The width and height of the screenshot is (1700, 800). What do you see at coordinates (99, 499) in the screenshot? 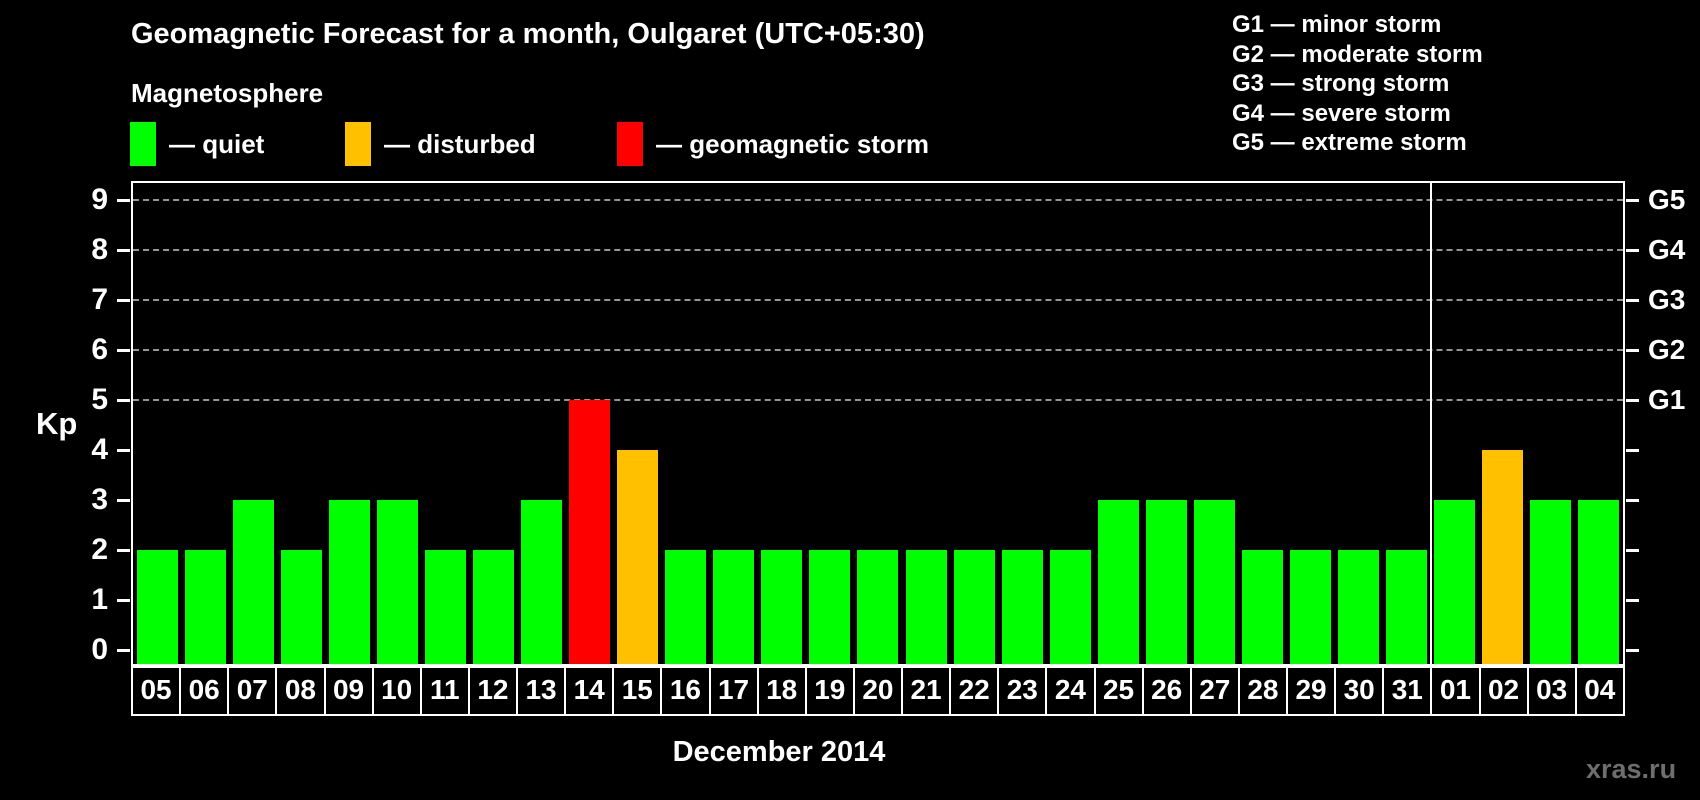
I see `y-tick-label-3: 3` at bounding box center [99, 499].